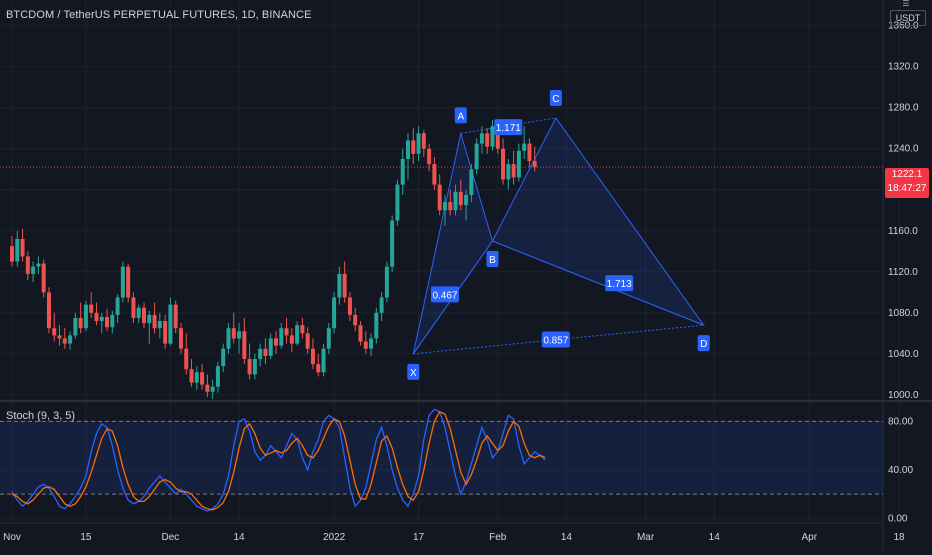  I want to click on pattern-point-d: D, so click(703, 344).